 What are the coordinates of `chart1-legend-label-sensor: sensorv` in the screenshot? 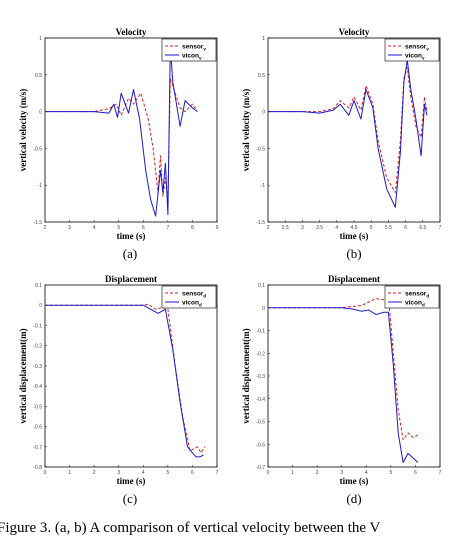 It's located at (194, 48).